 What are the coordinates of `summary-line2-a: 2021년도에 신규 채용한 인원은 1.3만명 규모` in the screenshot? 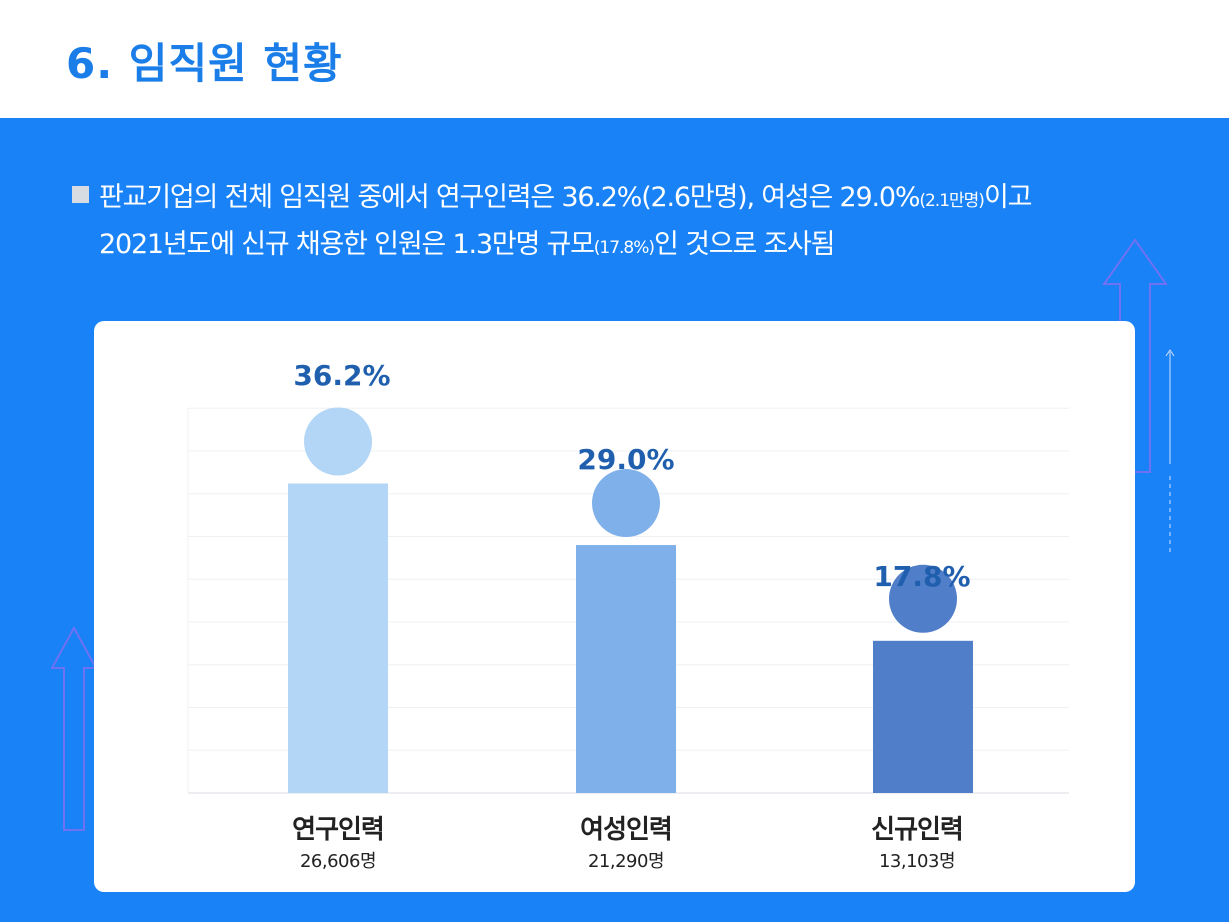 It's located at (347, 244).